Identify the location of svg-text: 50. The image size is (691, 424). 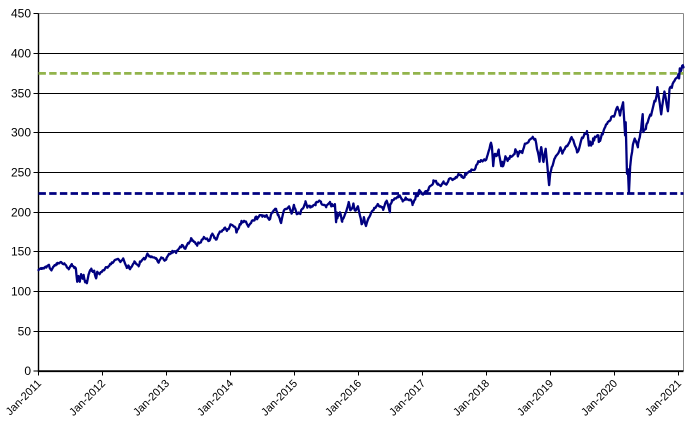
(25, 331).